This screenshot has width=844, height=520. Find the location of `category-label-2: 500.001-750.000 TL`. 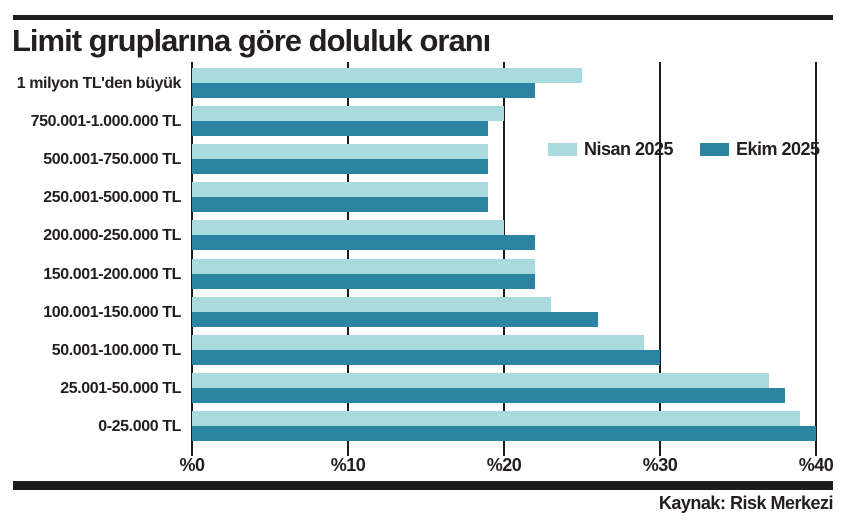

category-label-2: 500.001-750.000 TL is located at coordinates (112, 160).